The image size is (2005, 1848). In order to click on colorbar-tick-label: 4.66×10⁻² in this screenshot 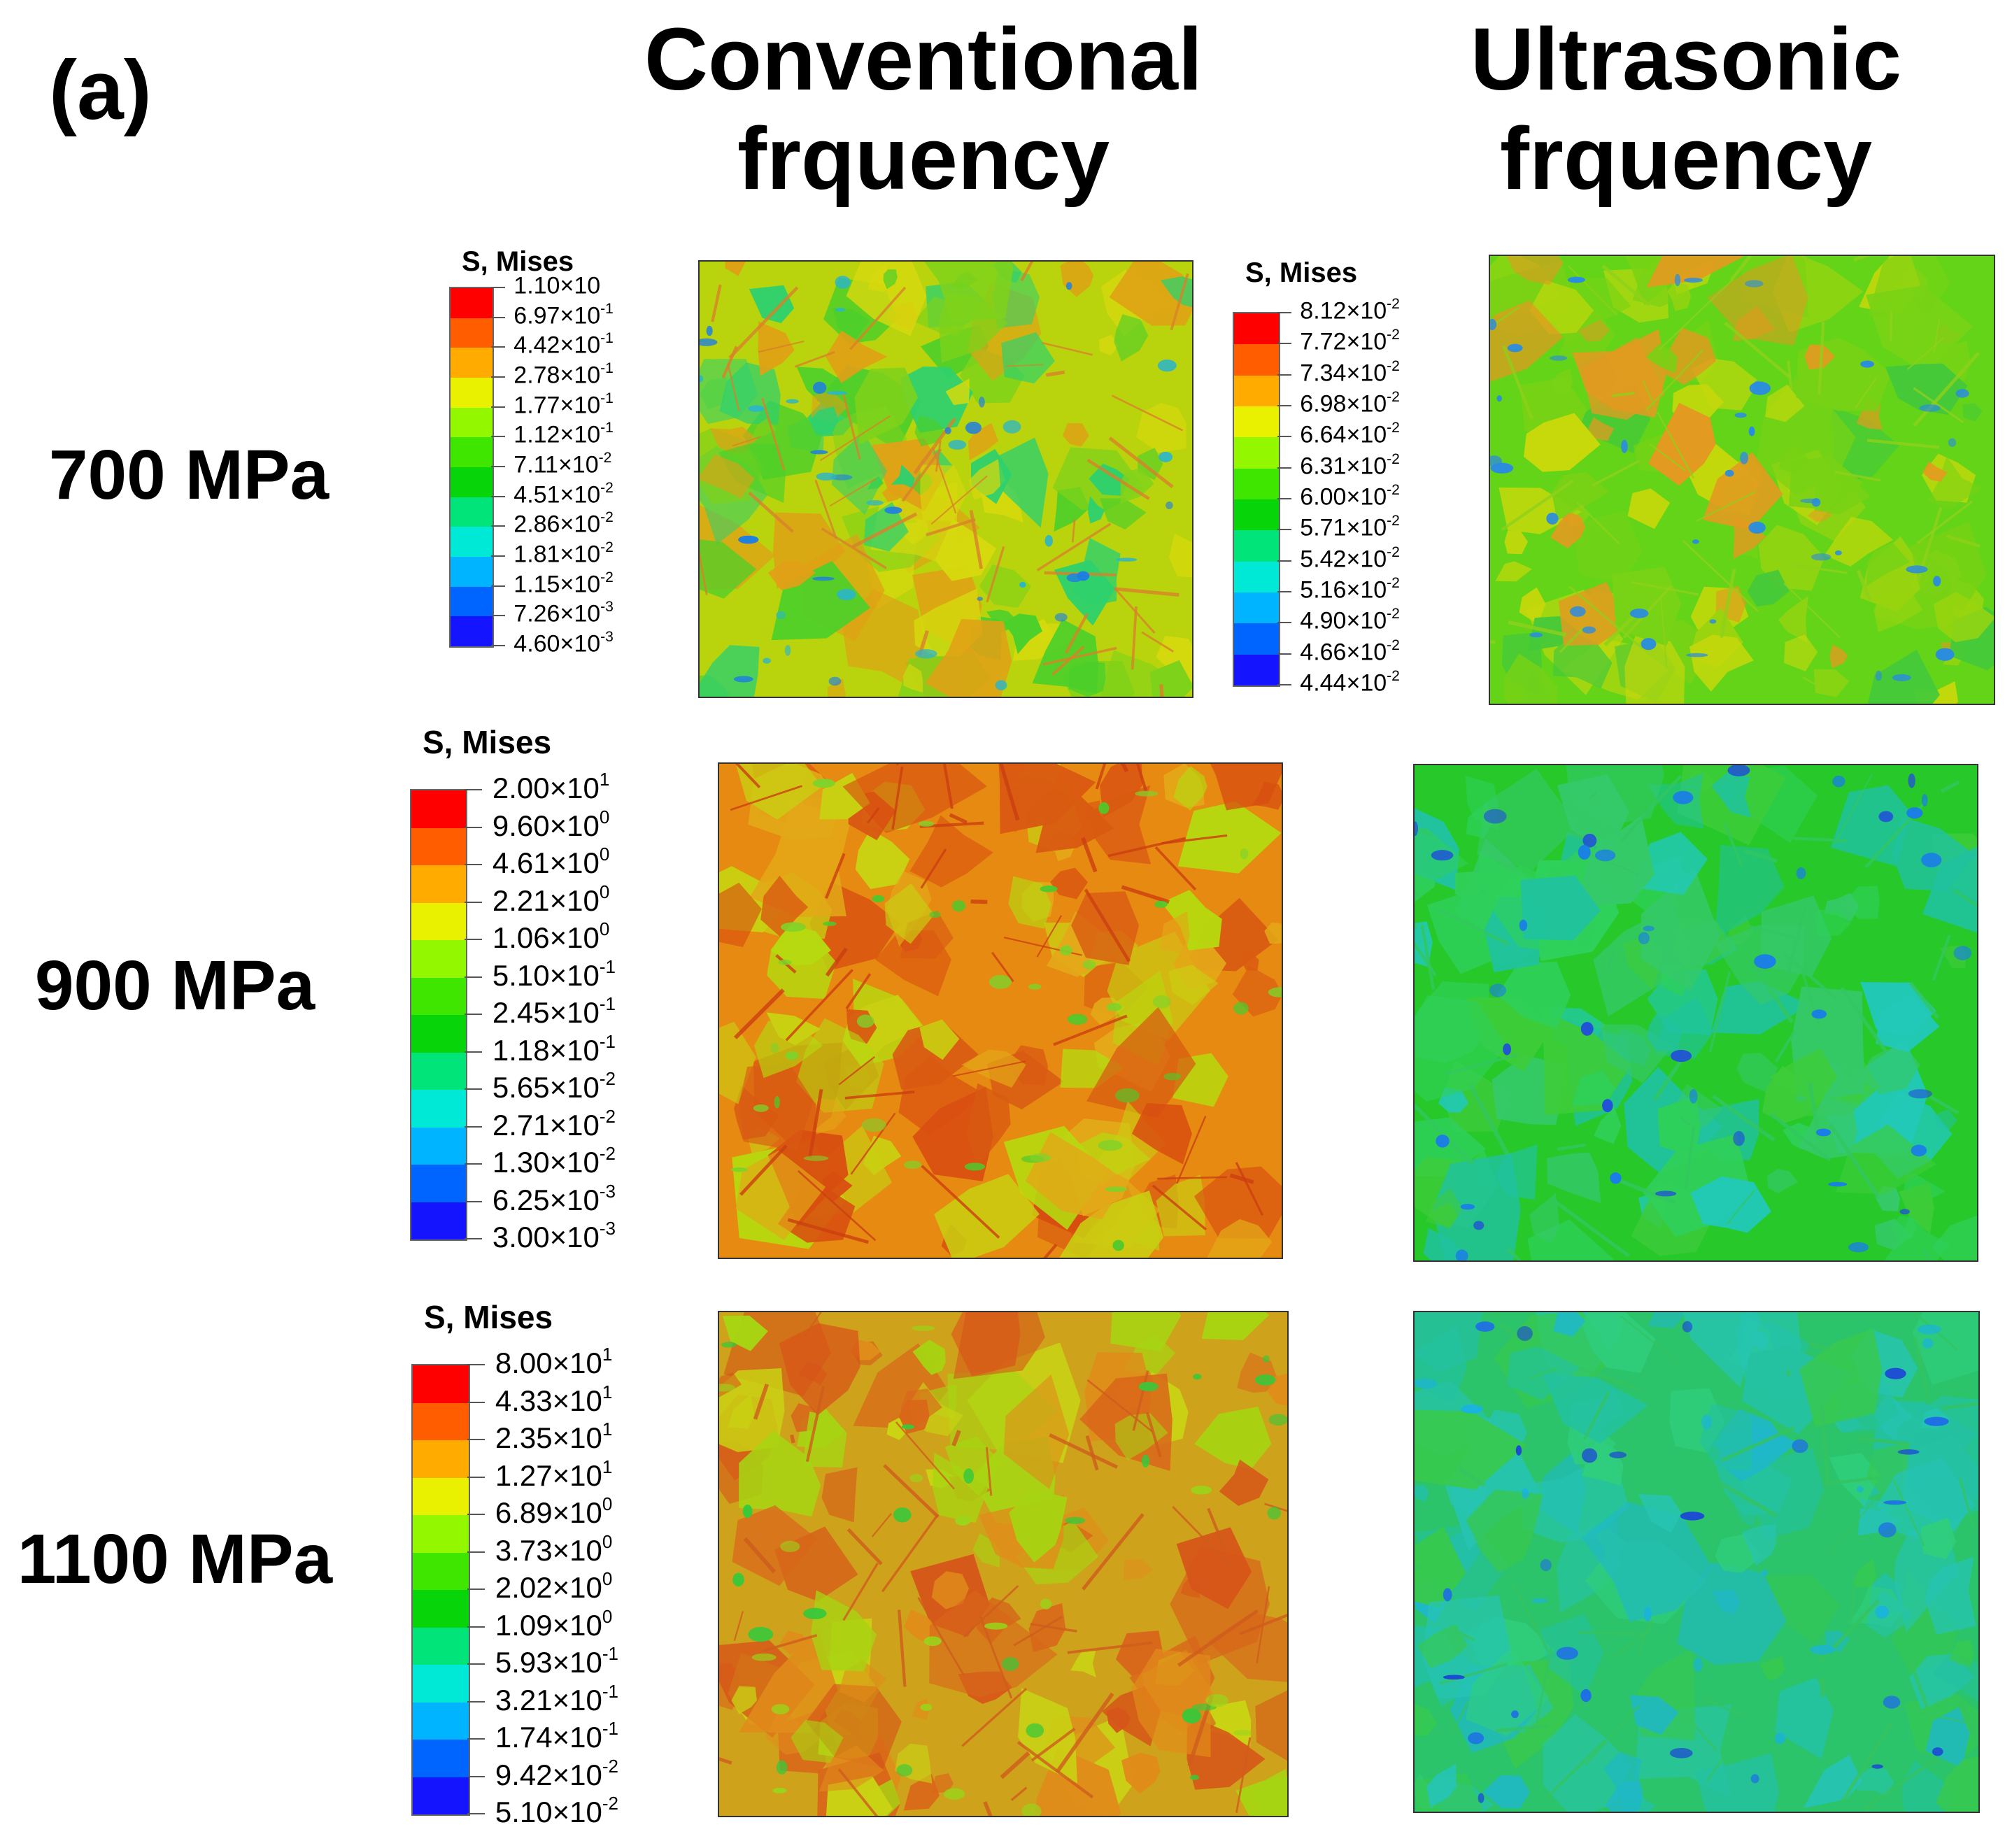, I will do `click(1350, 651)`.